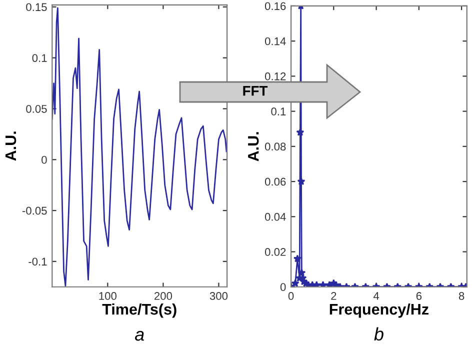 The image size is (474, 349). I want to click on y-tick-label: 0.12, so click(275, 76).